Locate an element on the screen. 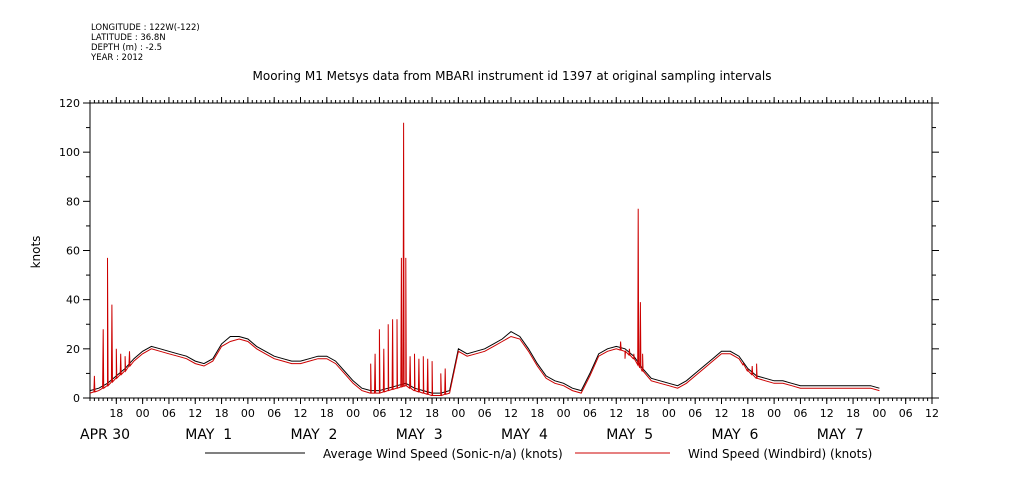  series-line-average-wind is located at coordinates (484, 362).